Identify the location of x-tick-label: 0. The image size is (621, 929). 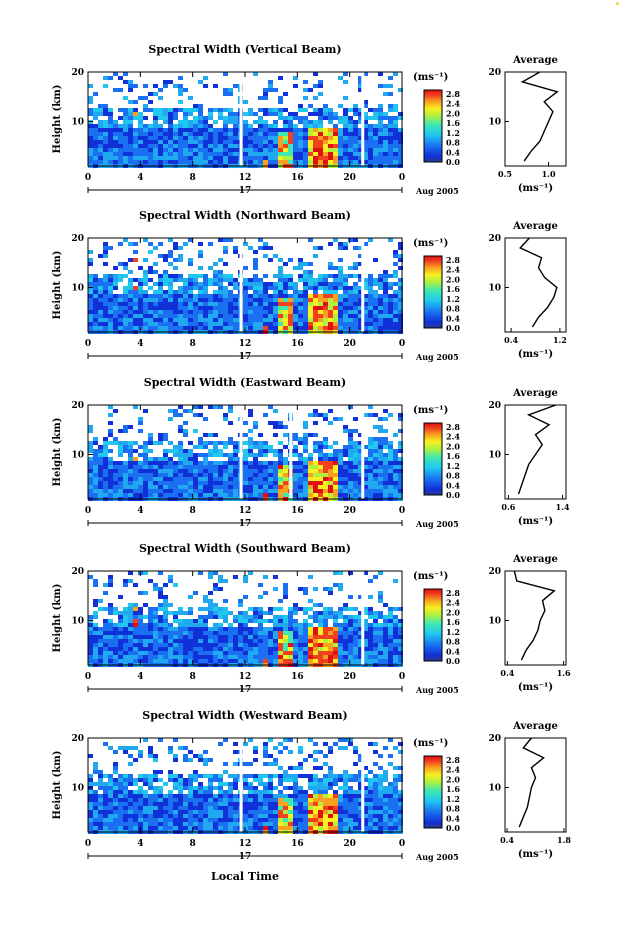
(88, 344).